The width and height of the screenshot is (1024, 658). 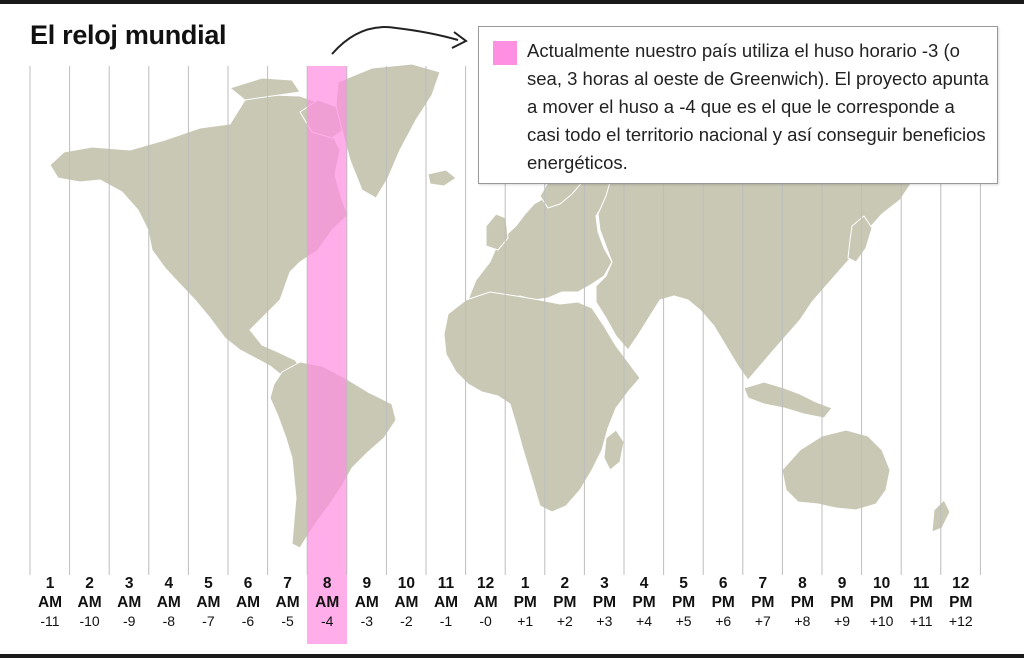 I want to click on tz-offset: +5, so click(x=683, y=621).